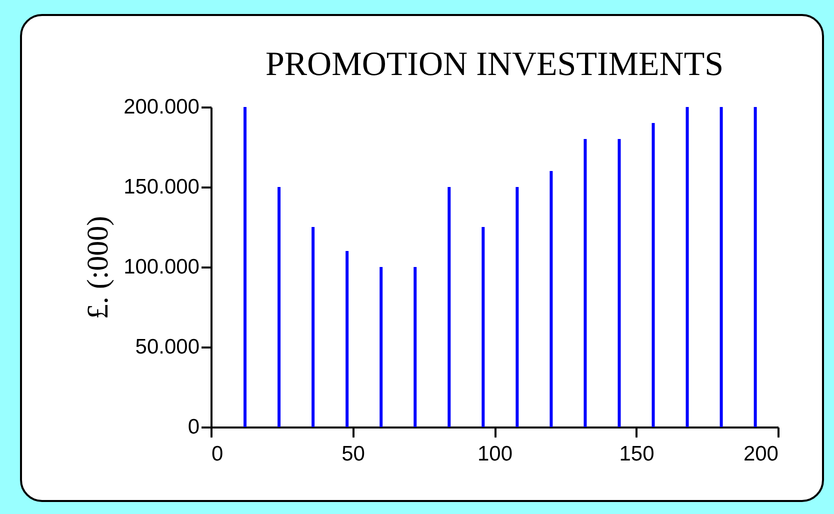  Describe the element at coordinates (98, 268) in the screenshot. I see `y-axis-title: £. (:000)` at that location.